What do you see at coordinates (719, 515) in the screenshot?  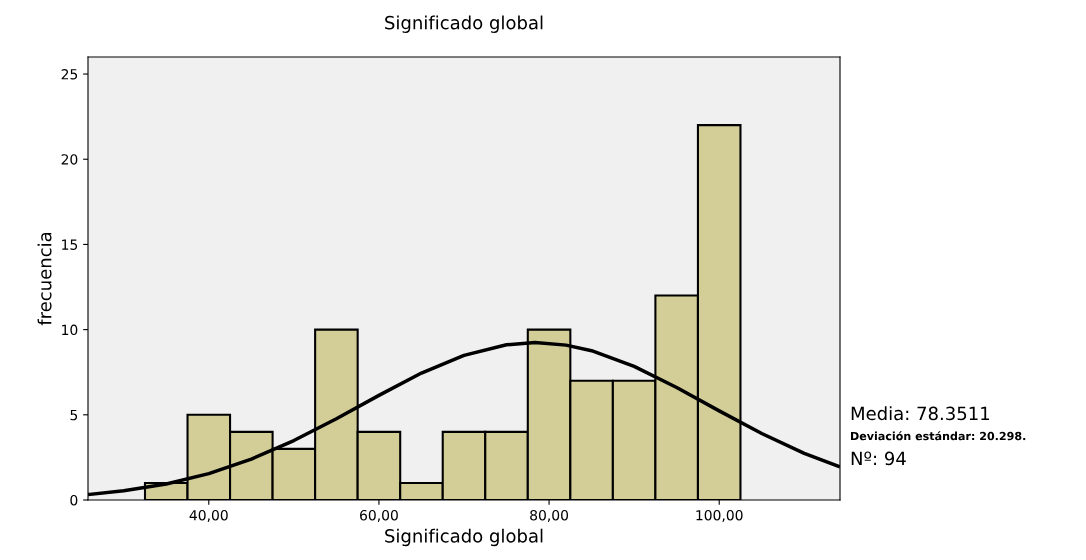 I see `x-tick-label: 100,00` at bounding box center [719, 515].